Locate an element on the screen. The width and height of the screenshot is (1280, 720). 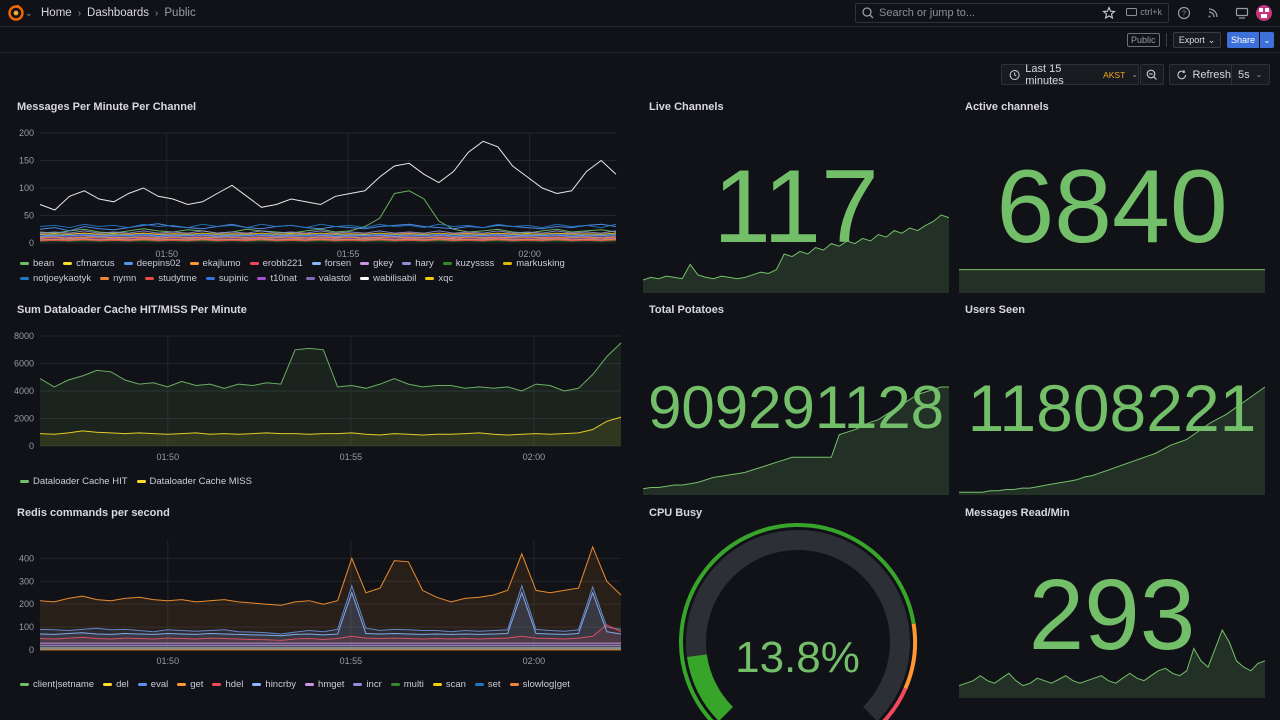
legend-item: incr is located at coordinates (367, 684).